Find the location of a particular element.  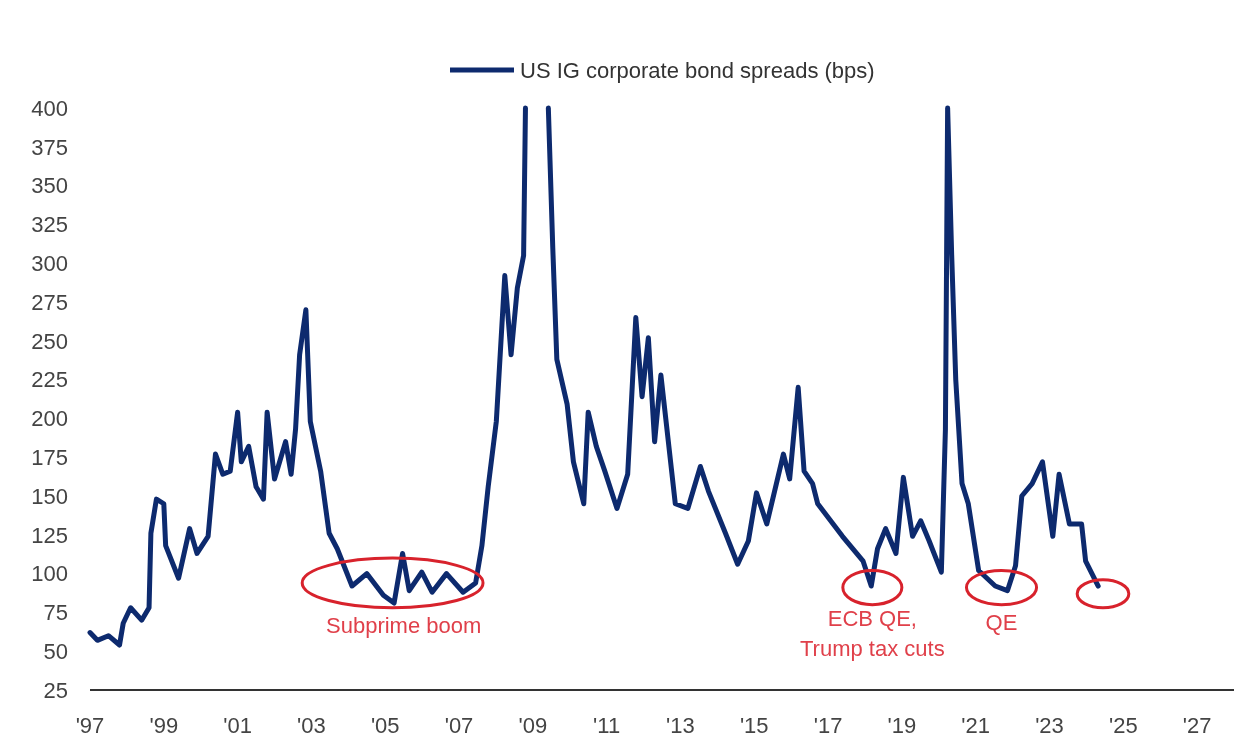

x-tick-label: '01 is located at coordinates (237, 725).